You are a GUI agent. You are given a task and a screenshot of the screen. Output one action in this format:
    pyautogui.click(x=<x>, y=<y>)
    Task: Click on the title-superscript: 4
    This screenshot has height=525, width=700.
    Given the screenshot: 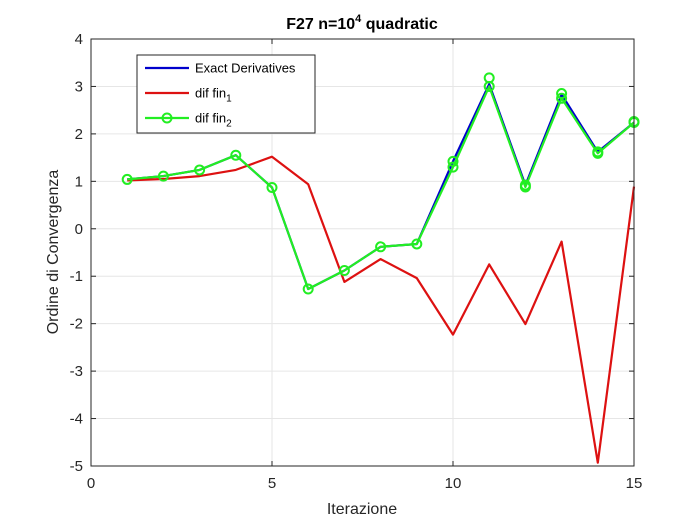 What is the action you would take?
    pyautogui.click(x=358, y=19)
    